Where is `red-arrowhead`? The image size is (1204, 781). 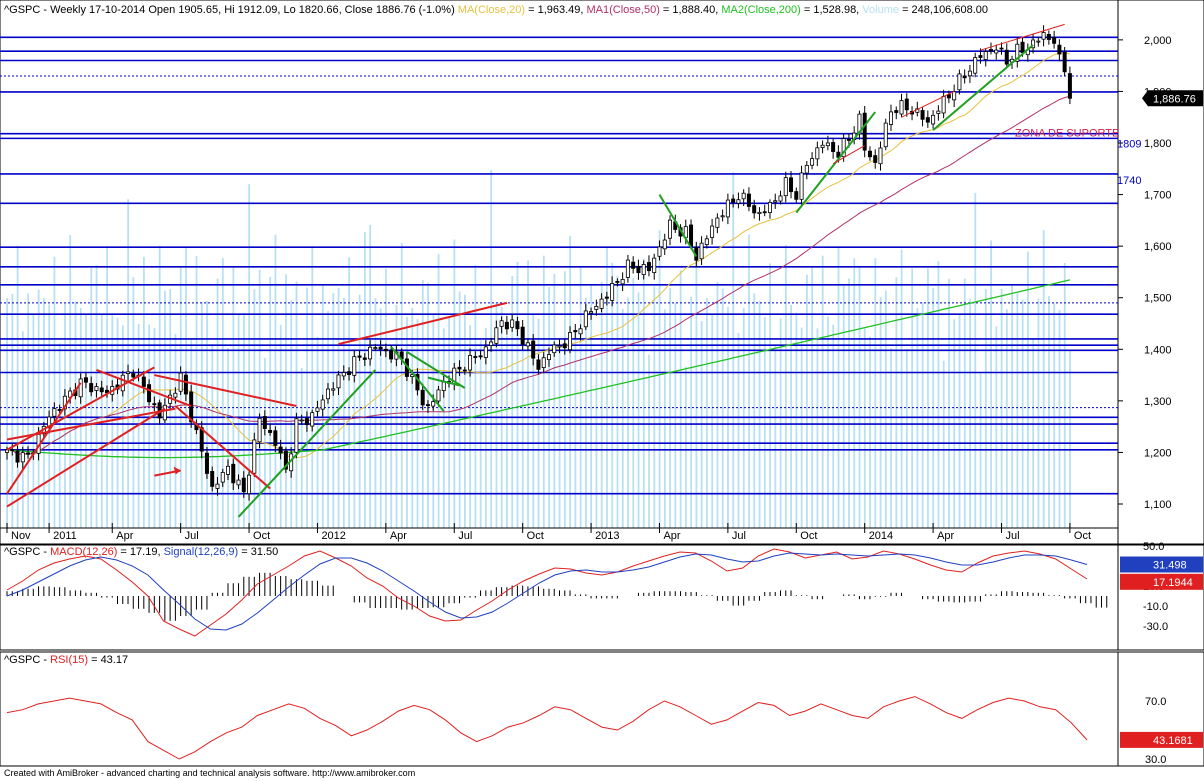 red-arrowhead is located at coordinates (177, 470).